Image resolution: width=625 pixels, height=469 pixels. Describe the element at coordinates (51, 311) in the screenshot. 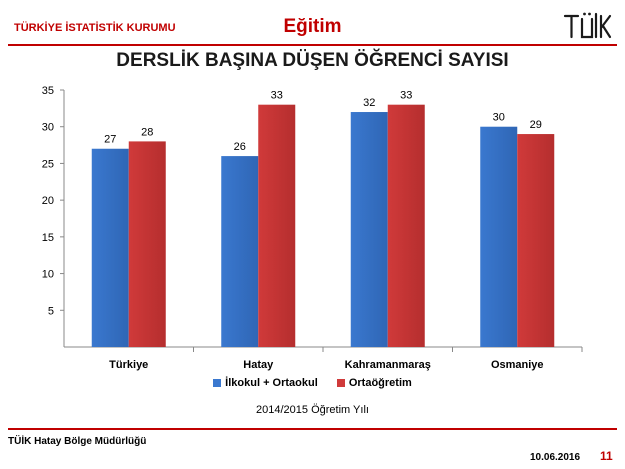

I see `y-tick-label: 5` at that location.